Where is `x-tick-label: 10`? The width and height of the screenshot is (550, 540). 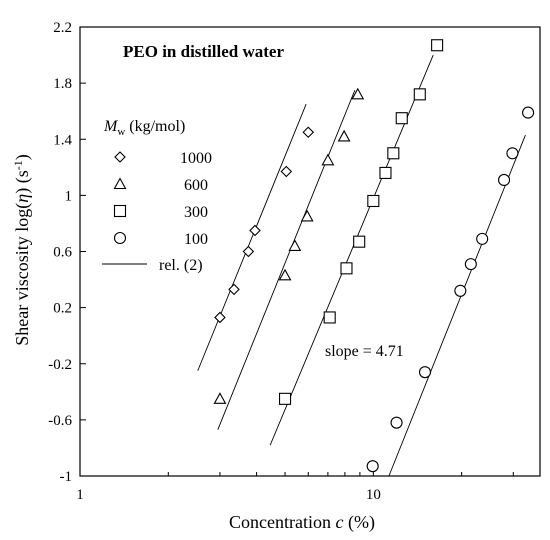 x-tick-label: 10 is located at coordinates (373, 495).